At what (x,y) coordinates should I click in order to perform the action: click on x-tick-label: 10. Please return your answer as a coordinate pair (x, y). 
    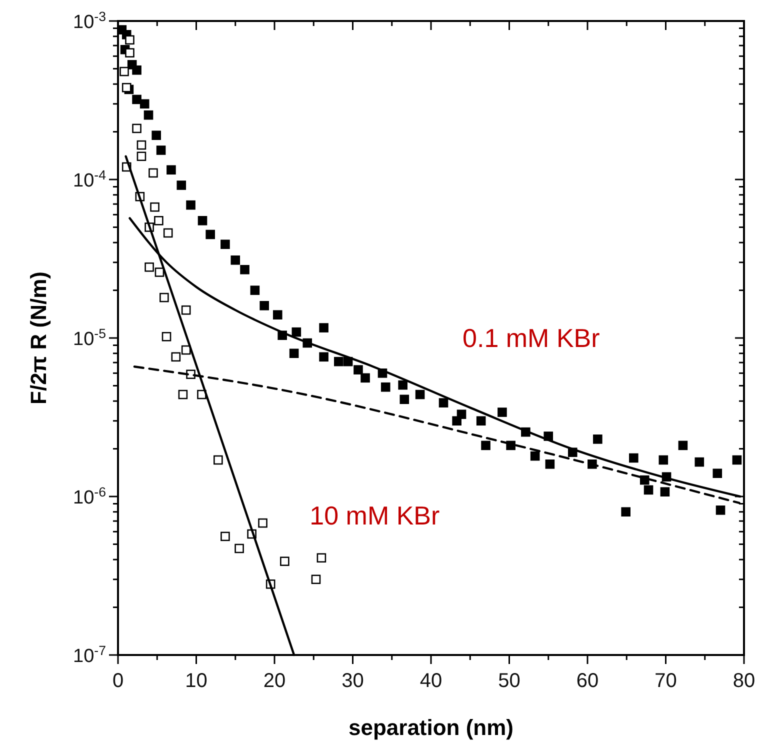
    Looking at the image, I should click on (196, 681).